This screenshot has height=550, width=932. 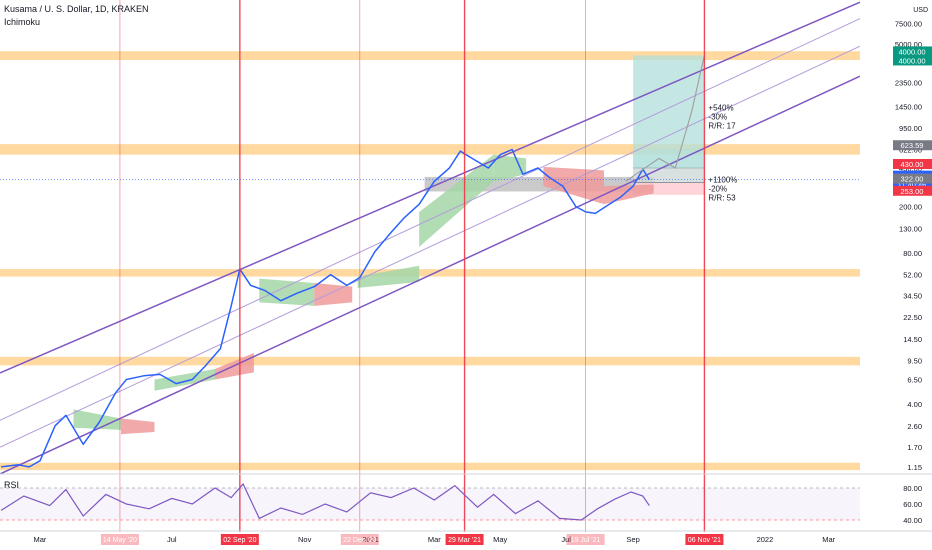 I want to click on price-badge-label: 430.00, so click(x=912, y=164).